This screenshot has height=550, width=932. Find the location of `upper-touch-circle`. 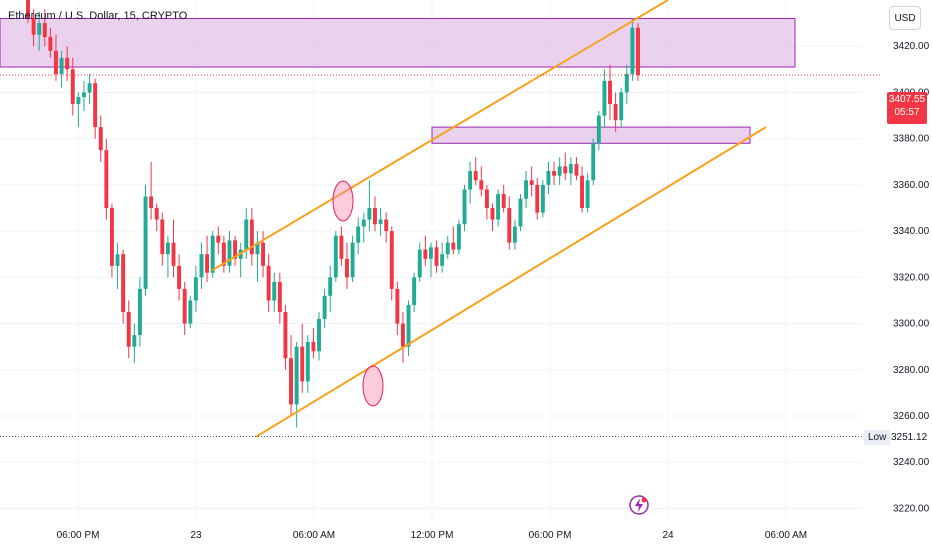

upper-touch-circle is located at coordinates (343, 201).